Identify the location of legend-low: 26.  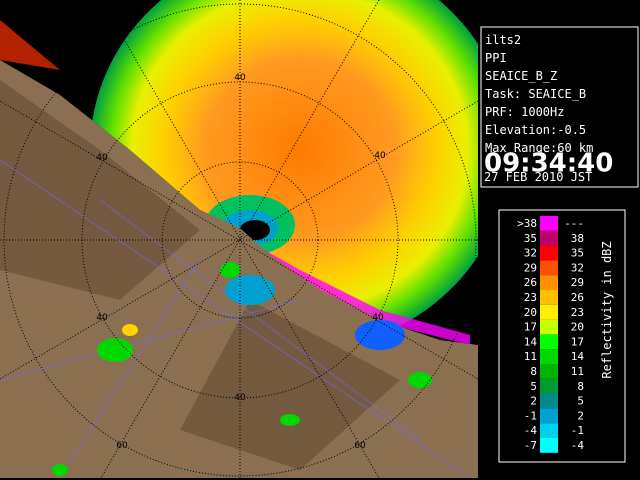
(530, 282).